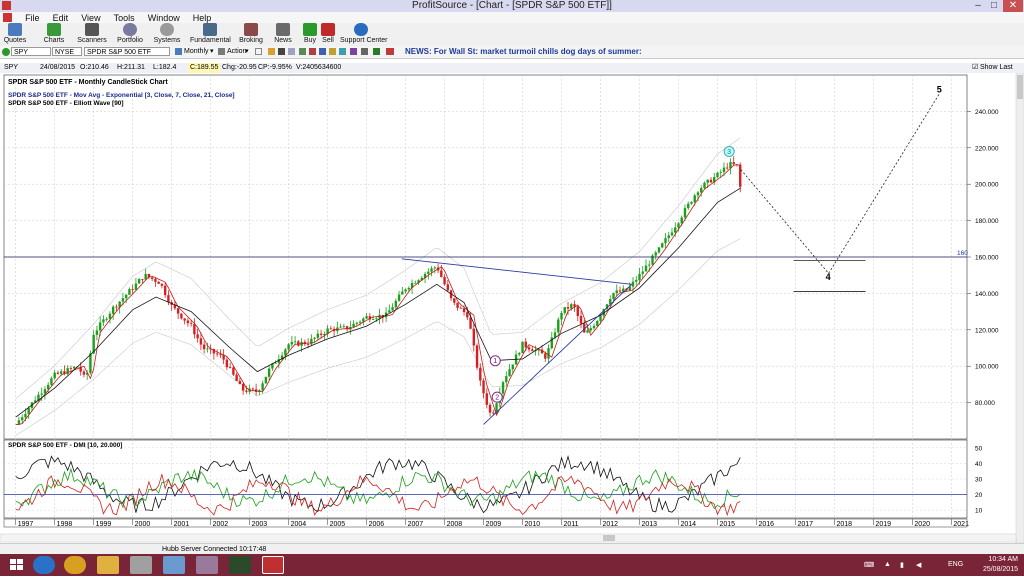 Image resolution: width=1024 pixels, height=577 pixels. Describe the element at coordinates (182, 524) in the screenshot. I see `x-tick-label: 2001` at that location.